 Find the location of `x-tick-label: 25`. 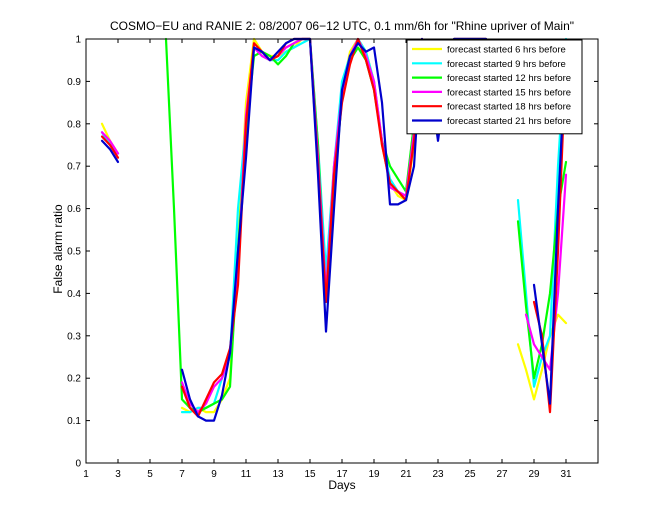

x-tick-label: 25 is located at coordinates (470, 474).